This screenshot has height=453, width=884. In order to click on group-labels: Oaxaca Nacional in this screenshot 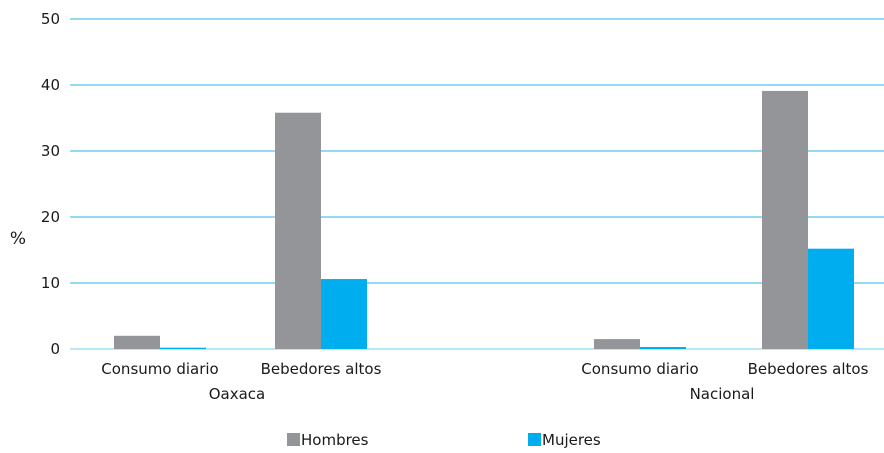, I will do `click(482, 394)`.